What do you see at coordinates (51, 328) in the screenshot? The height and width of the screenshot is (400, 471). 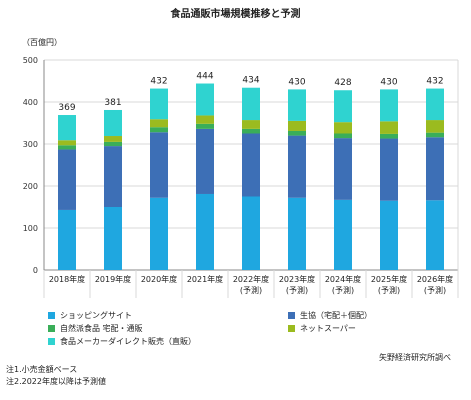 I see `legend-swatch-natural` at bounding box center [51, 328].